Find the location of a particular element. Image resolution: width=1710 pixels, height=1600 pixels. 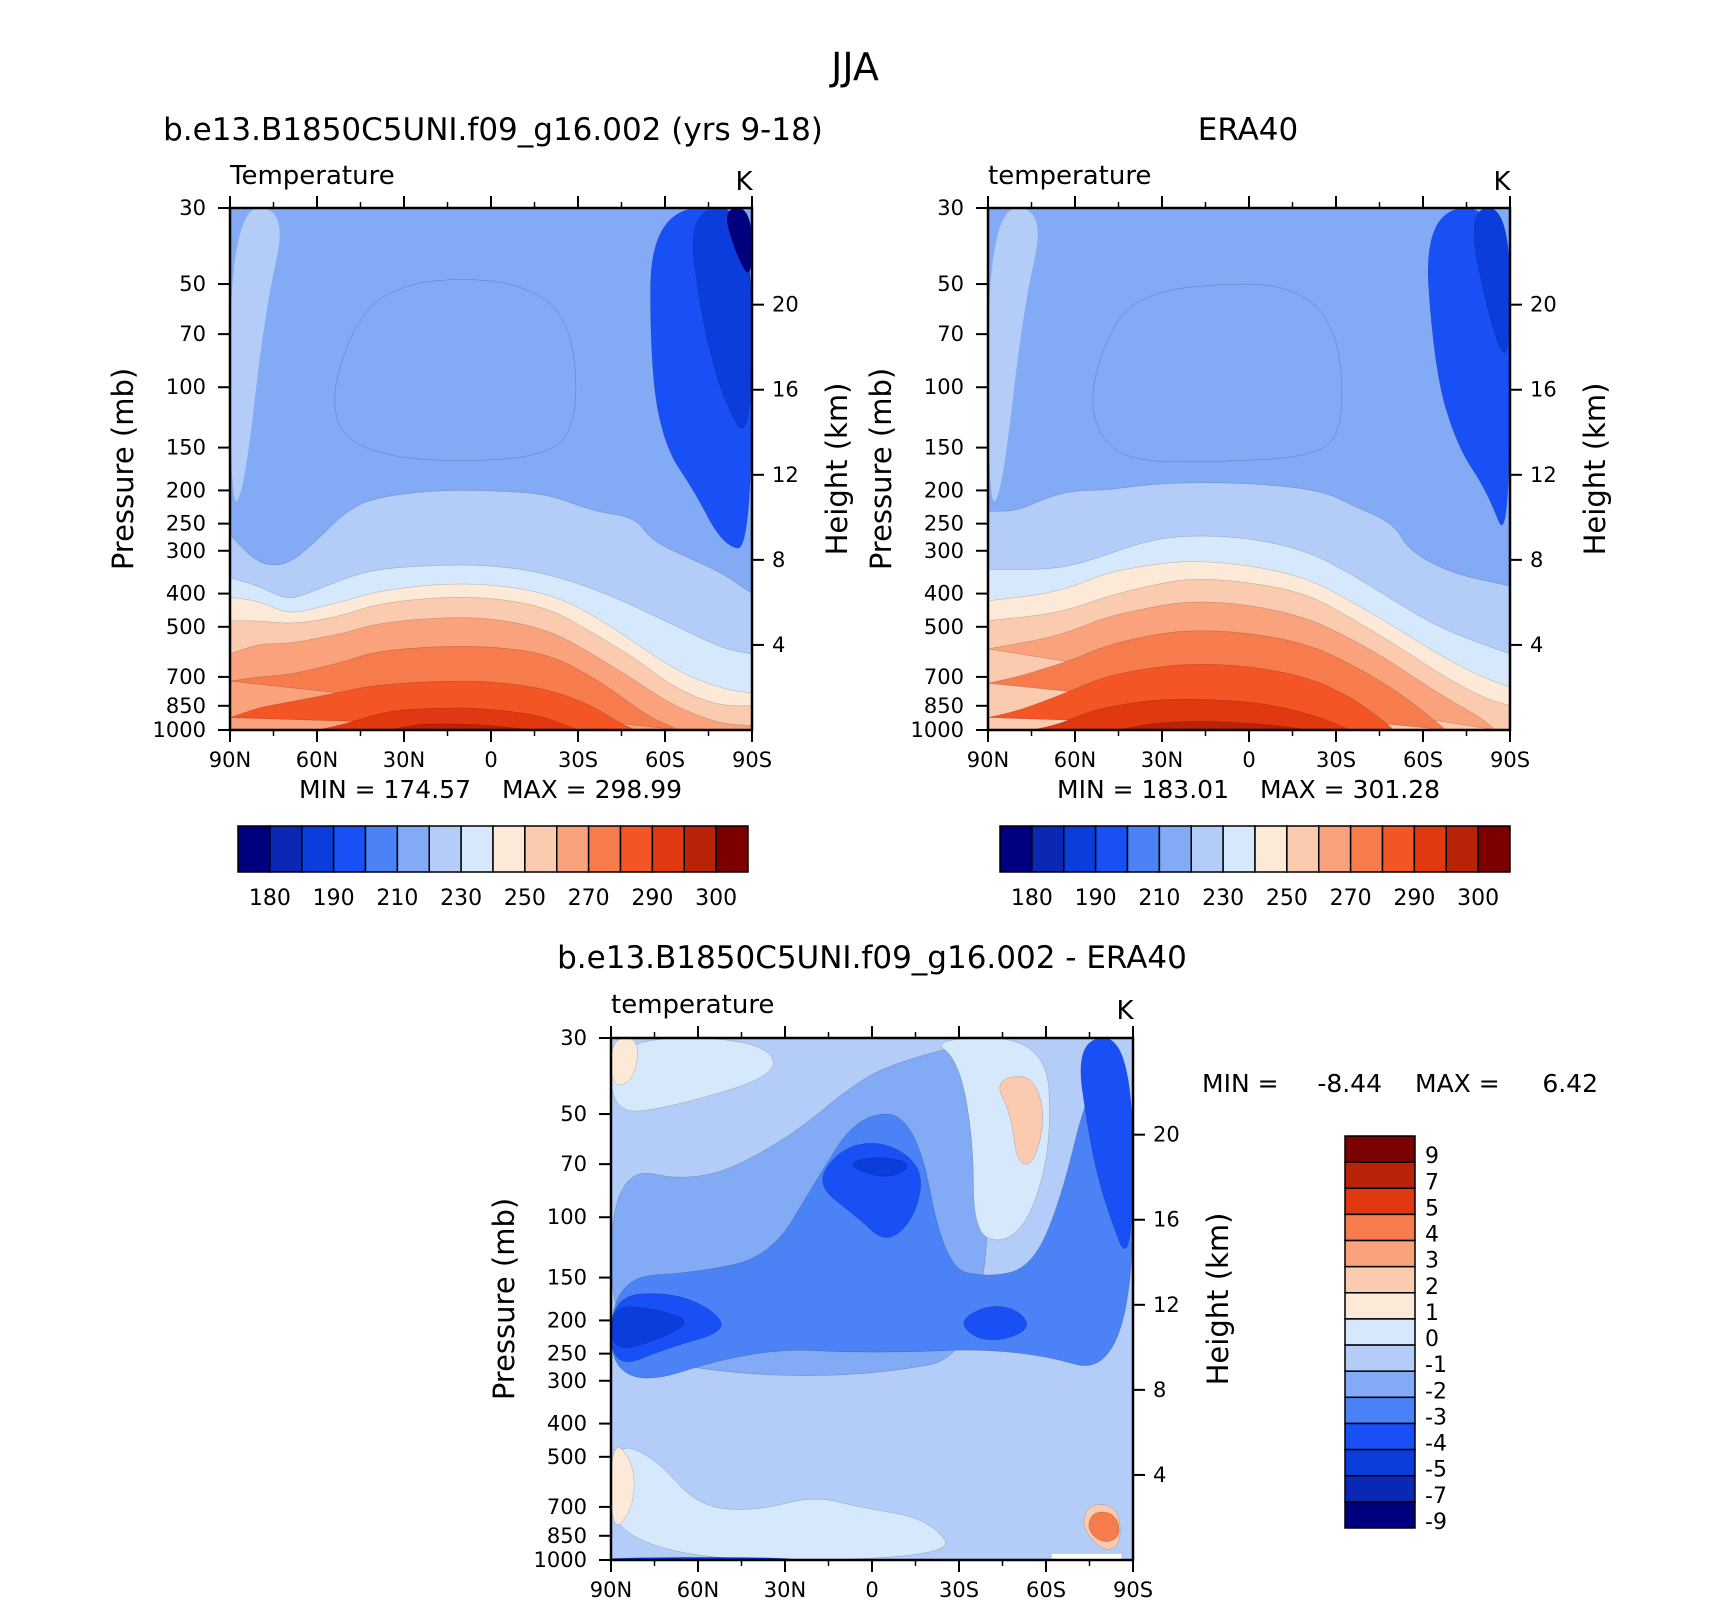

colorbar-label: 3 is located at coordinates (1432, 1261).